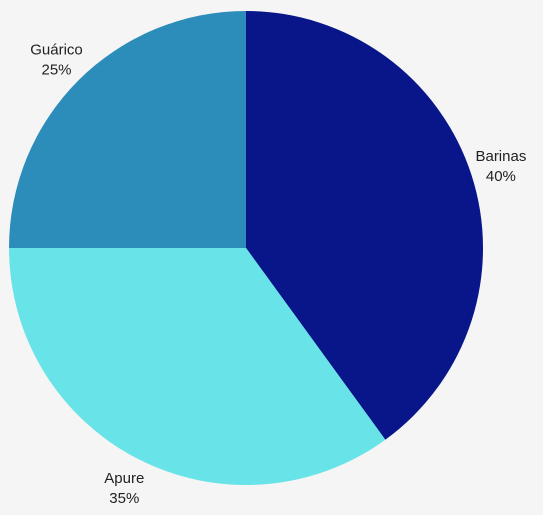  Describe the element at coordinates (56, 60) in the screenshot. I see `pie-label-guarico: Guárico 25%` at that location.